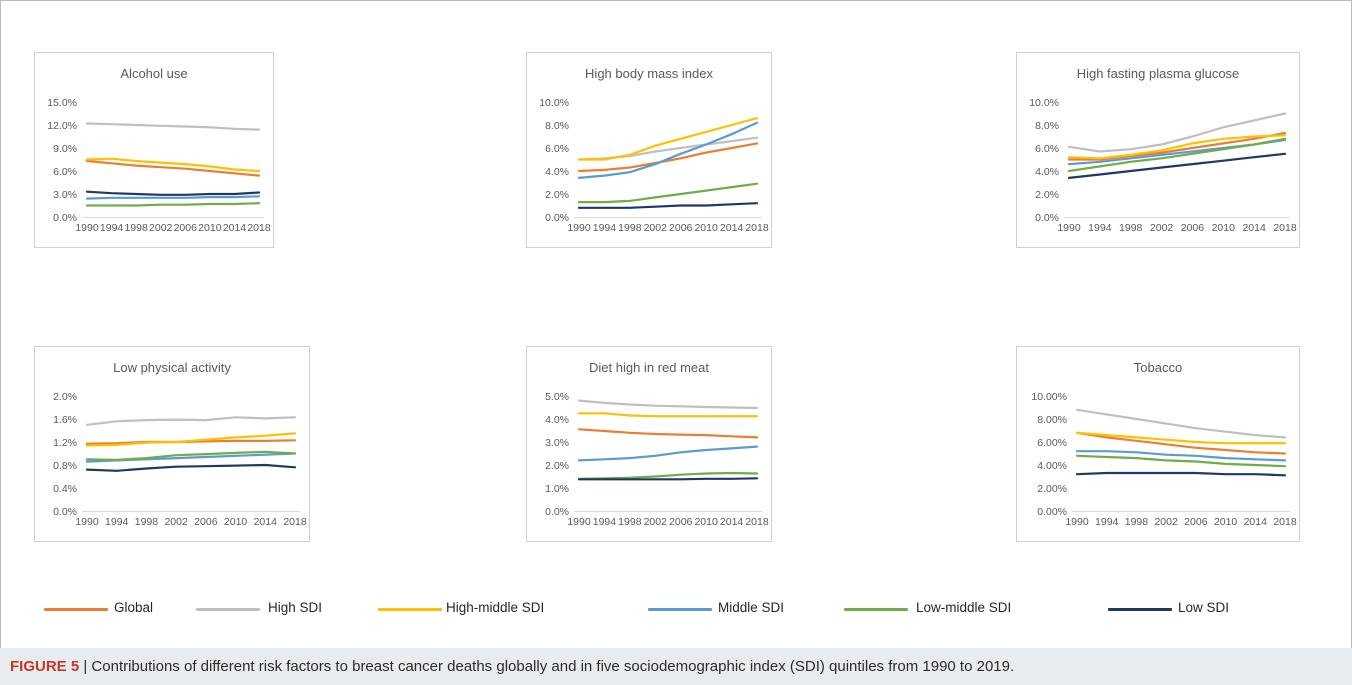 Image resolution: width=1352 pixels, height=685 pixels. Describe the element at coordinates (65, 466) in the screenshot. I see `y-tick-label: 0.8%` at that location.